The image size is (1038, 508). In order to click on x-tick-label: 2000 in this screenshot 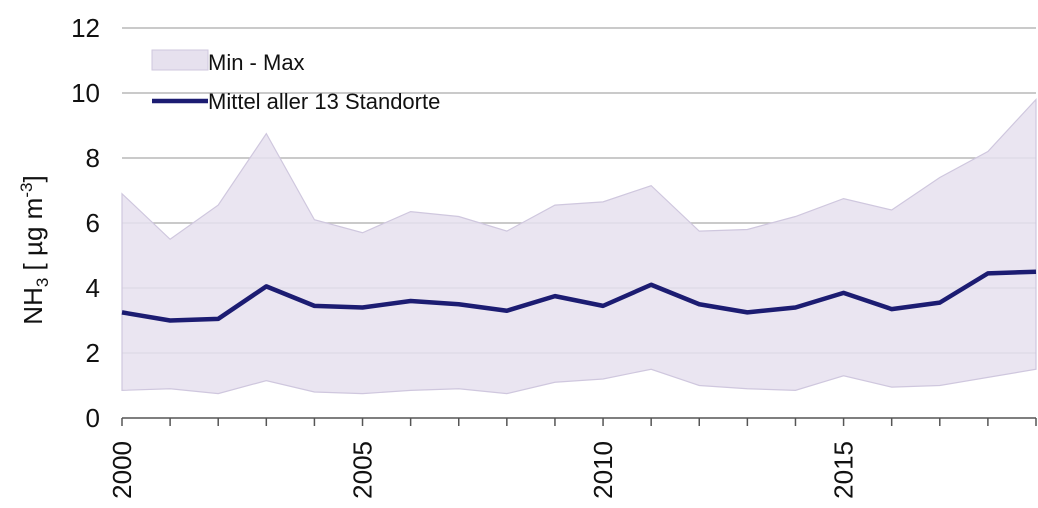, I will do `click(122, 470)`.